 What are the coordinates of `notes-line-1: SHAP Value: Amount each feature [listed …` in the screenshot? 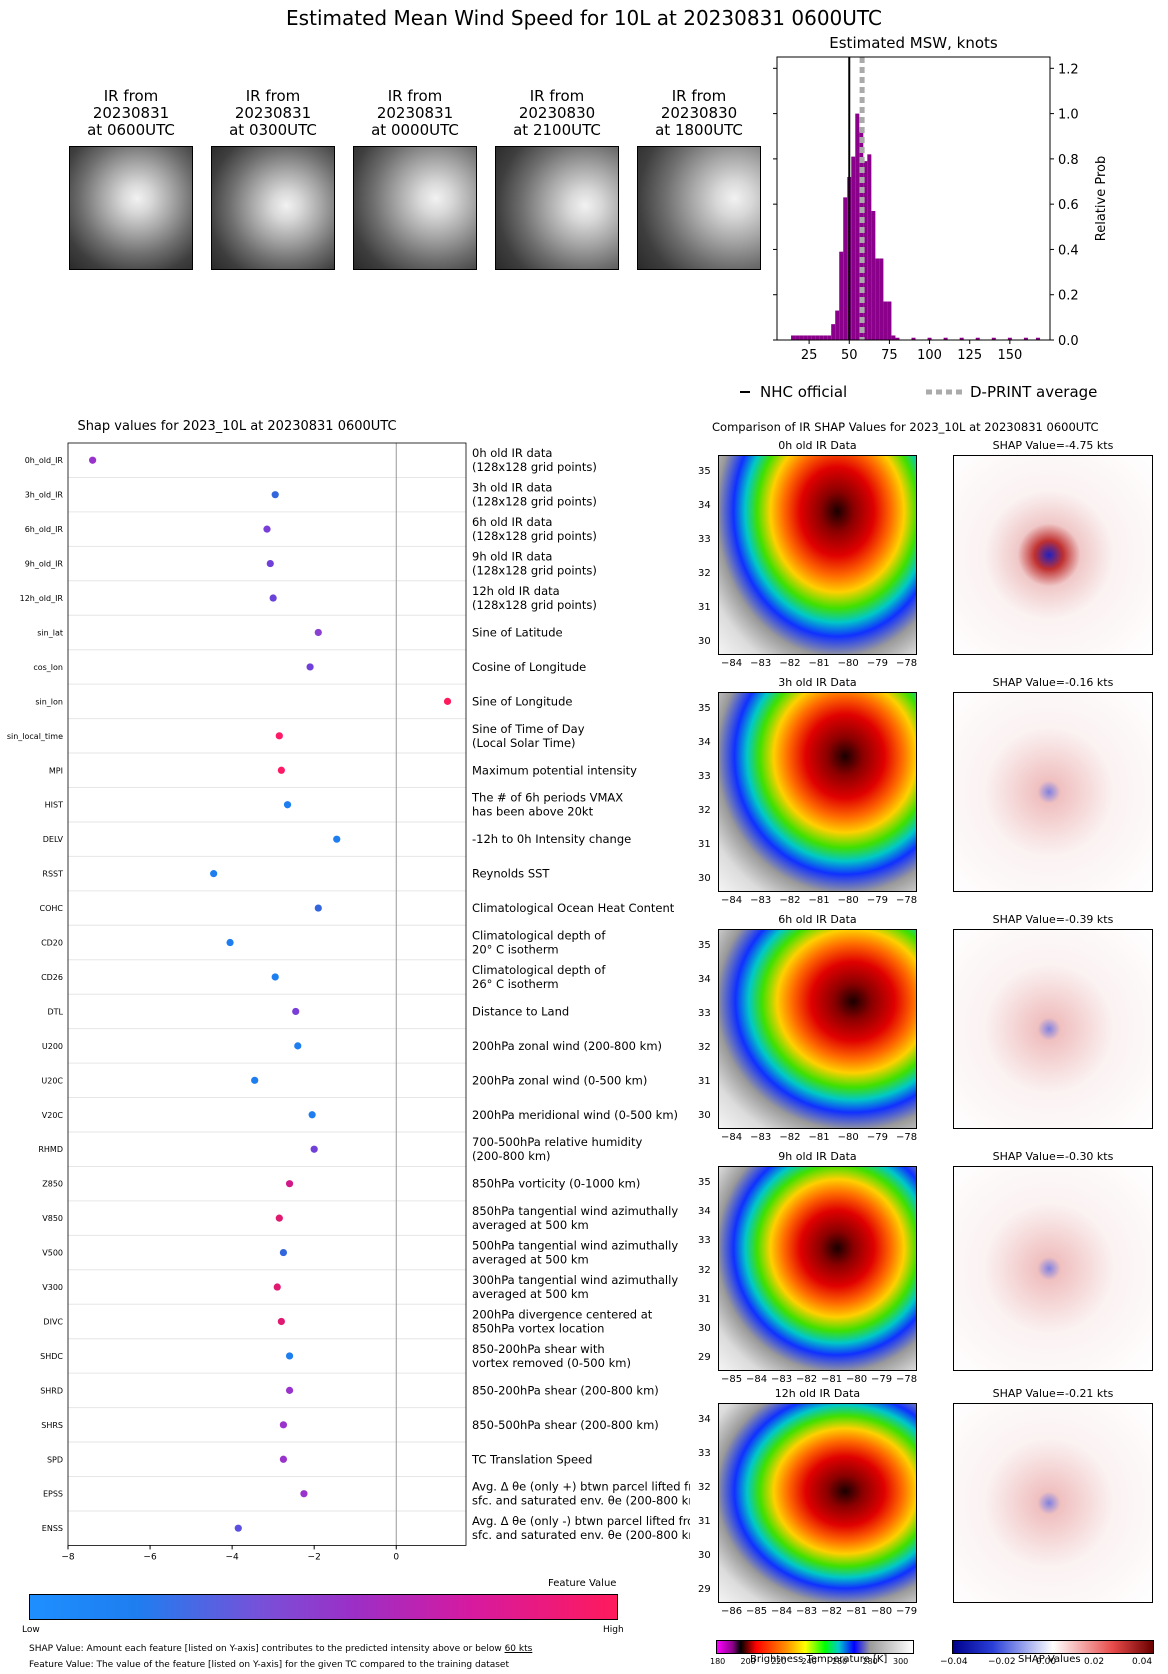 It's located at (280, 1649).